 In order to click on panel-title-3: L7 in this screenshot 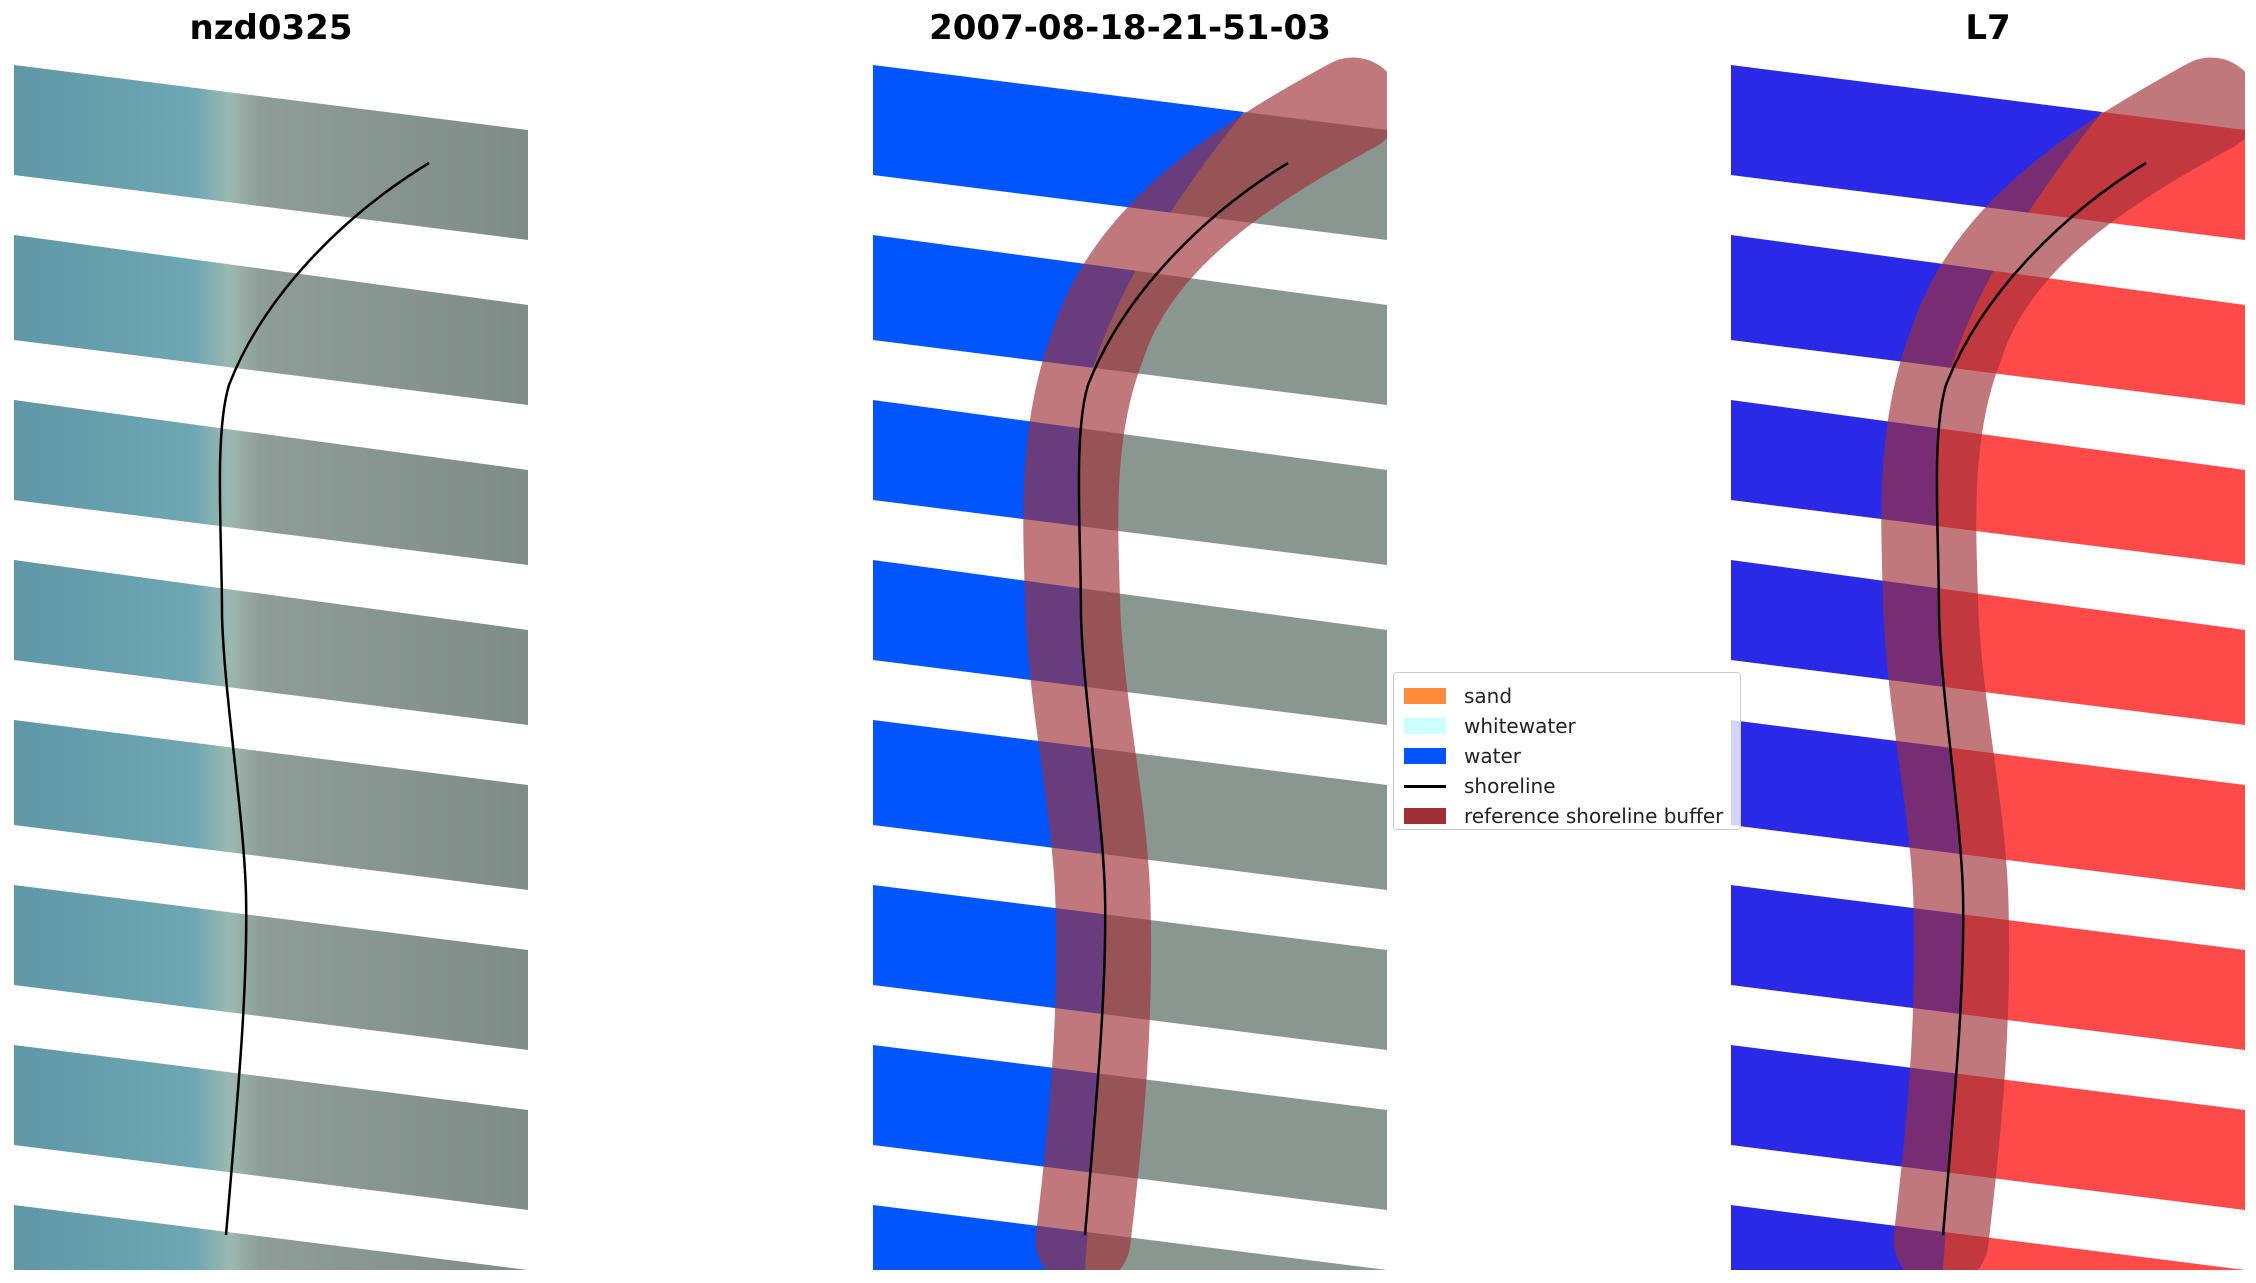, I will do `click(1988, 28)`.